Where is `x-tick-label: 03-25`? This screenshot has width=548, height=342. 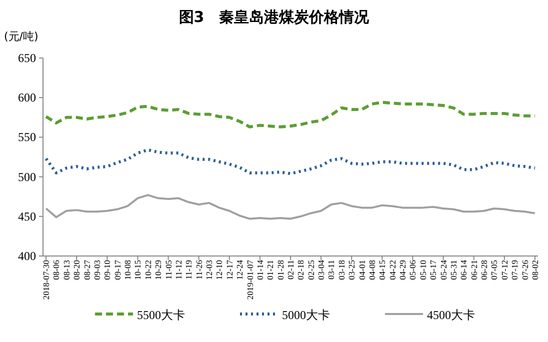
x-tick-label: 03-25 is located at coordinates (351, 270).